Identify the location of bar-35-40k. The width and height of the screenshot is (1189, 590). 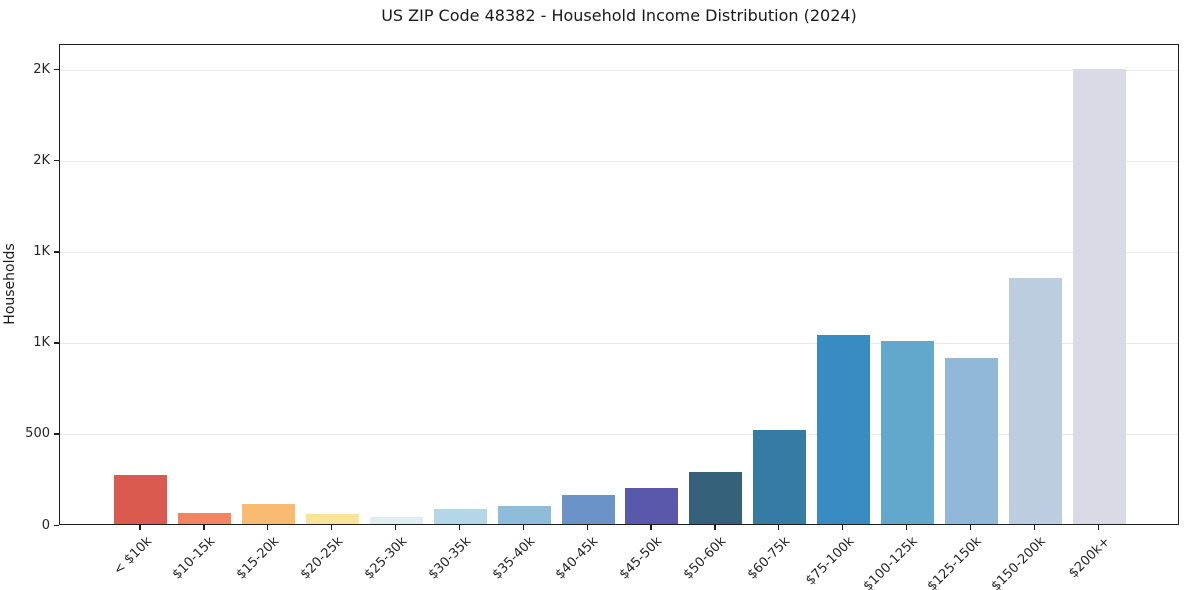
(524, 514).